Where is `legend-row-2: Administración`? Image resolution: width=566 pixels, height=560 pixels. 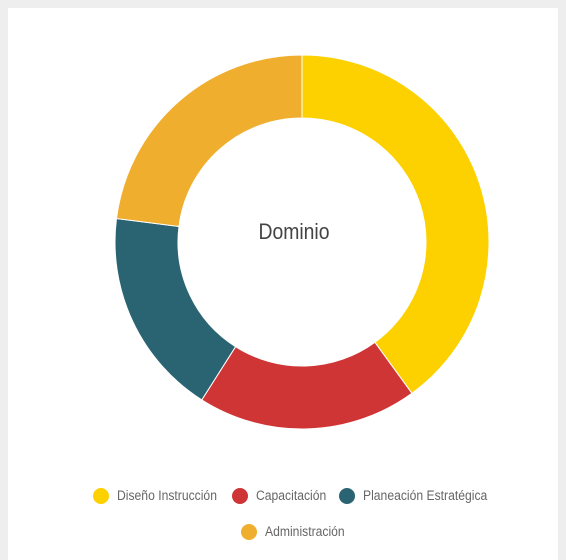 legend-row-2: Administración is located at coordinates (283, 532).